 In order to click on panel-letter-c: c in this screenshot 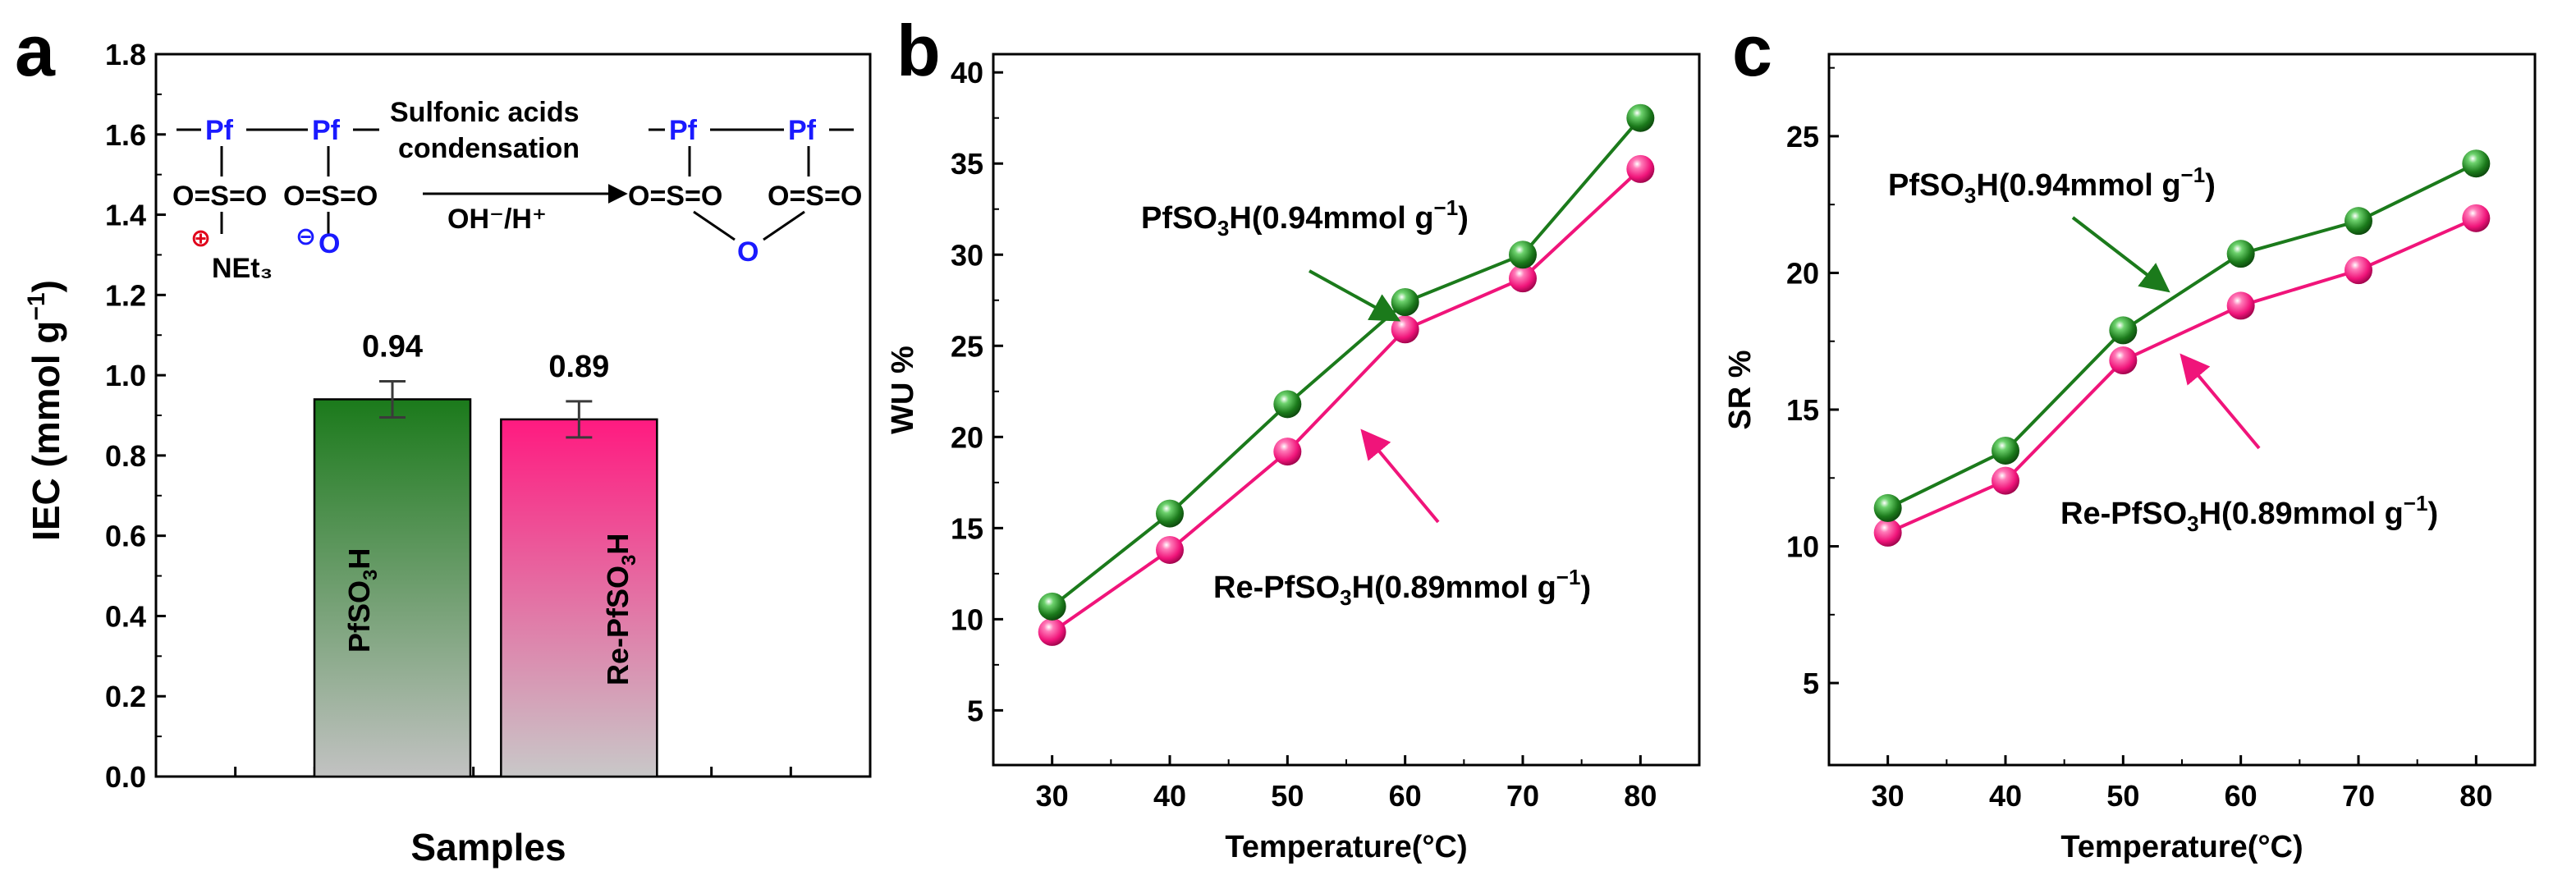, I will do `click(1752, 50)`.